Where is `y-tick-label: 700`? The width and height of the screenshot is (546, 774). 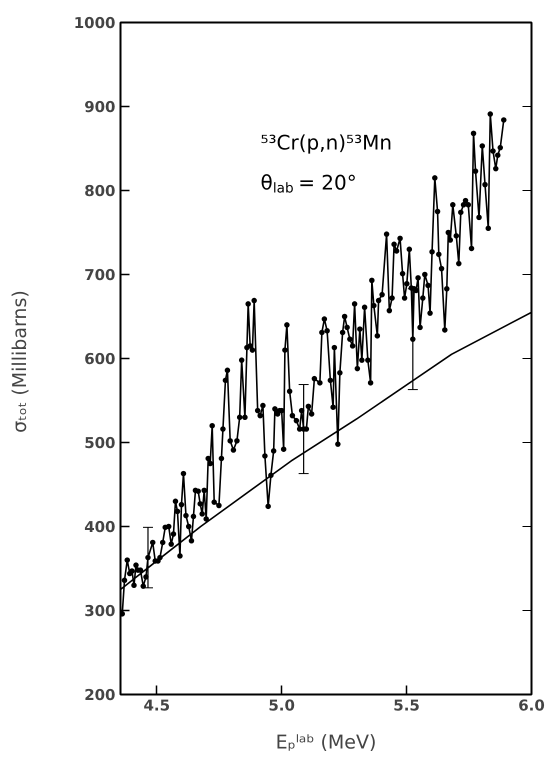
y-tick-label: 700 is located at coordinates (100, 275).